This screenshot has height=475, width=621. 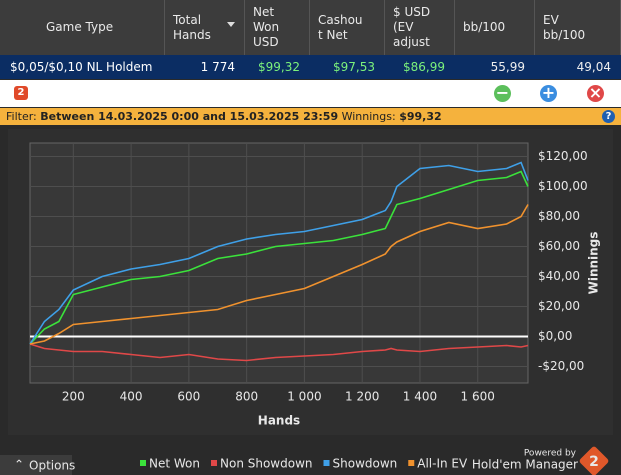 What do you see at coordinates (279, 352) in the screenshot?
I see `series-line` at bounding box center [279, 352].